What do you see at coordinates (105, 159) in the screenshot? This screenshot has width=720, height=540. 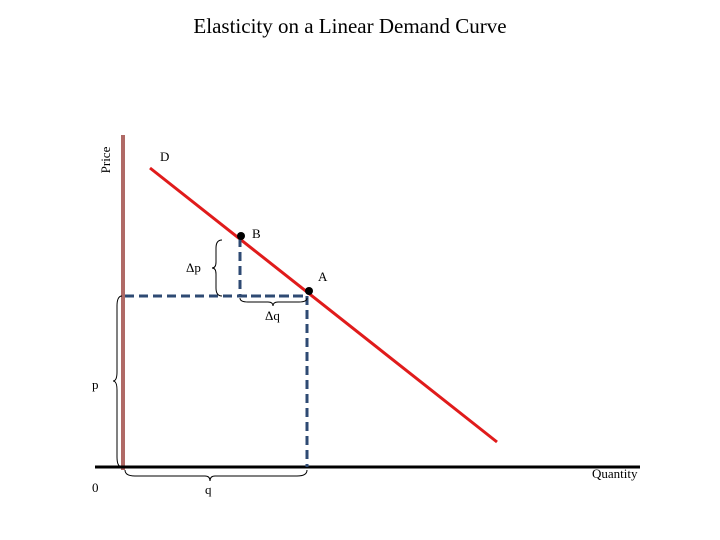 I see `y-axis-label: Price` at bounding box center [105, 159].